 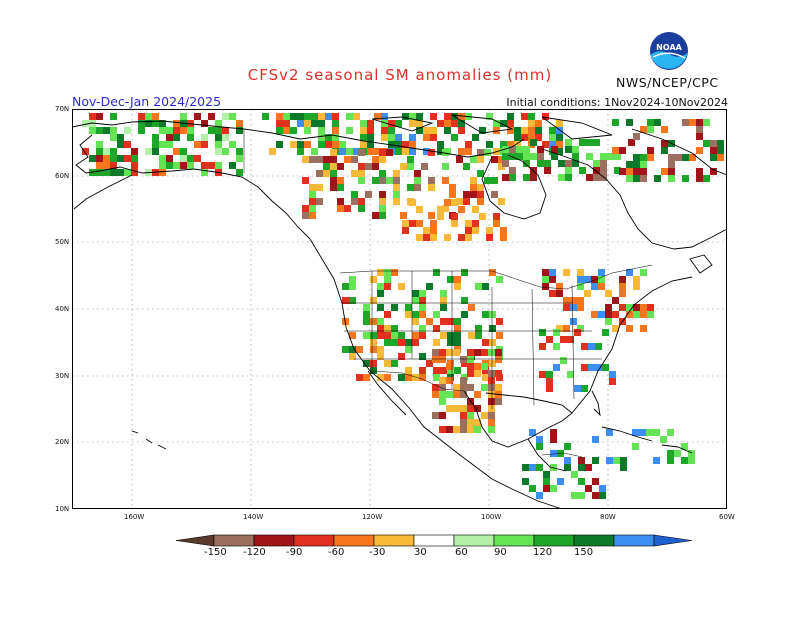 What do you see at coordinates (62, 376) in the screenshot?
I see `lat-label: 30N` at bounding box center [62, 376].